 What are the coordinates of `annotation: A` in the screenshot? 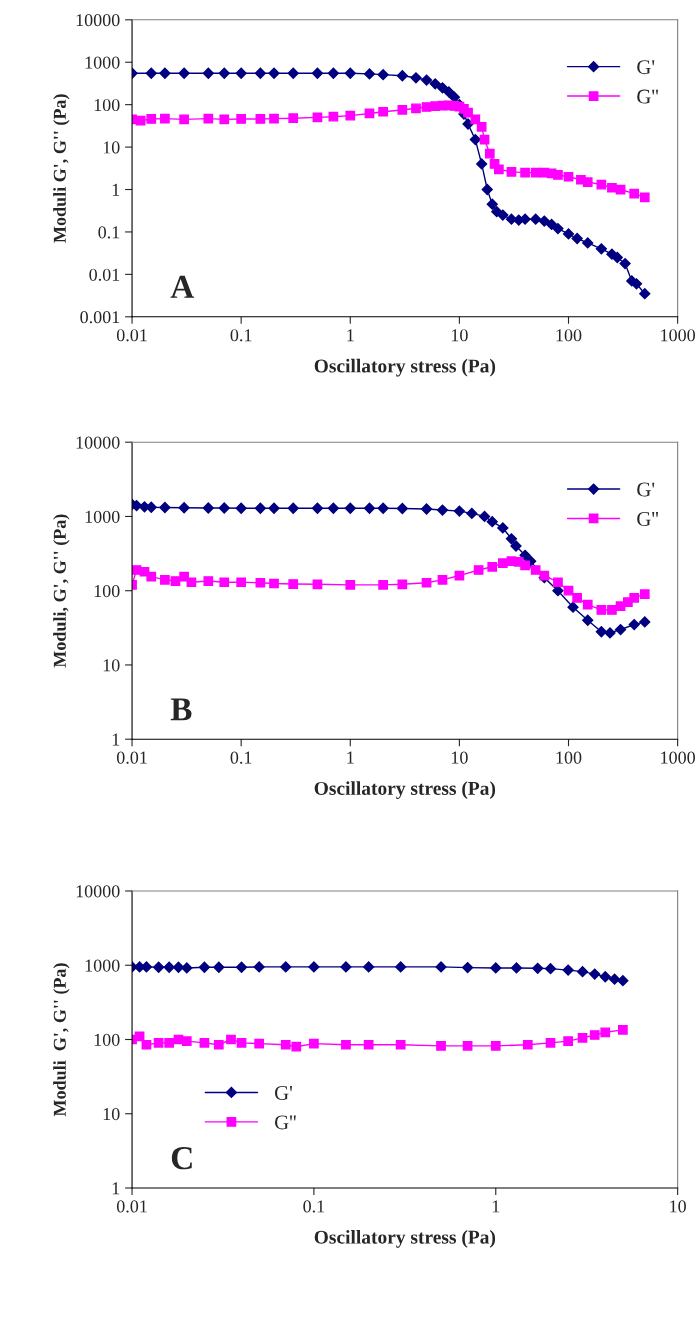 It's located at (182, 286).